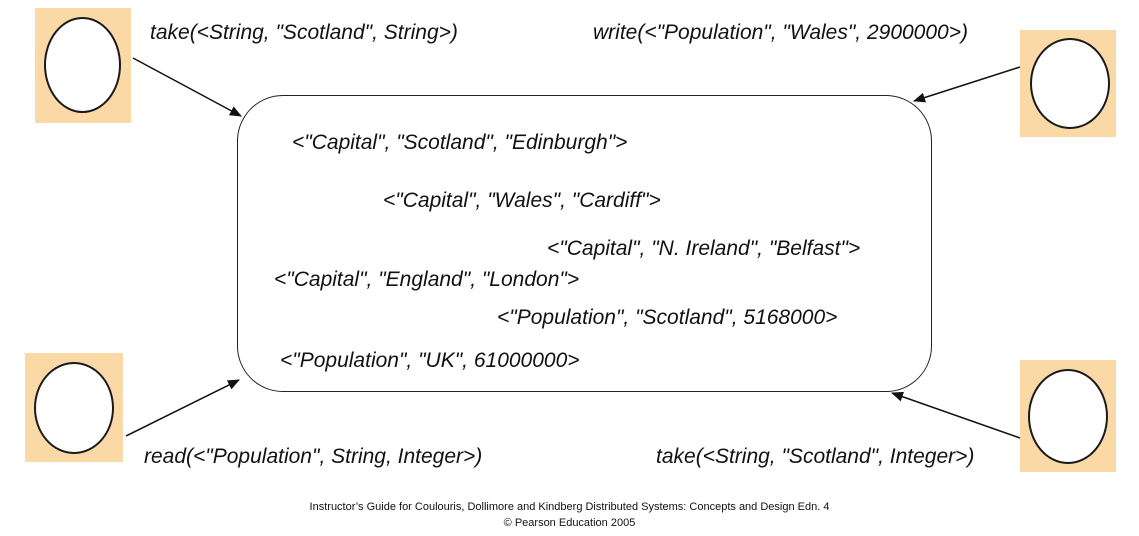  Describe the element at coordinates (815, 456) in the screenshot. I see `operation-label-bottom-right: take(<String, "Scotland", Integer>)` at that location.